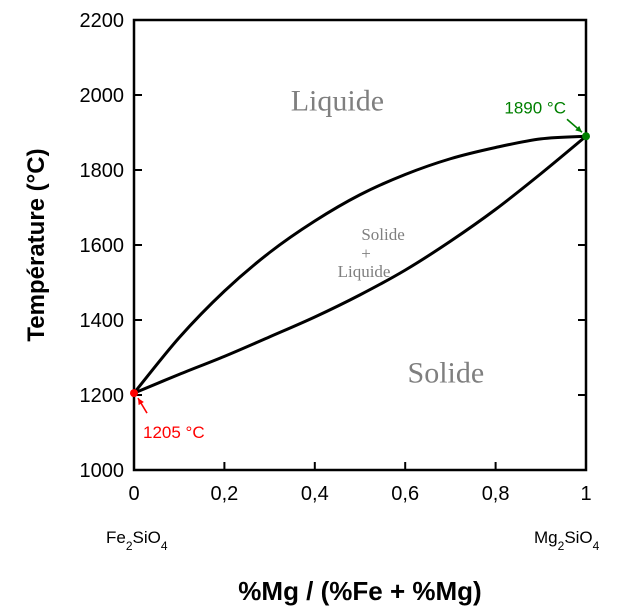 Image resolution: width=633 pixels, height=611 pixels. Describe the element at coordinates (496, 494) in the screenshot. I see `x-tick-label: 0,8` at that location.